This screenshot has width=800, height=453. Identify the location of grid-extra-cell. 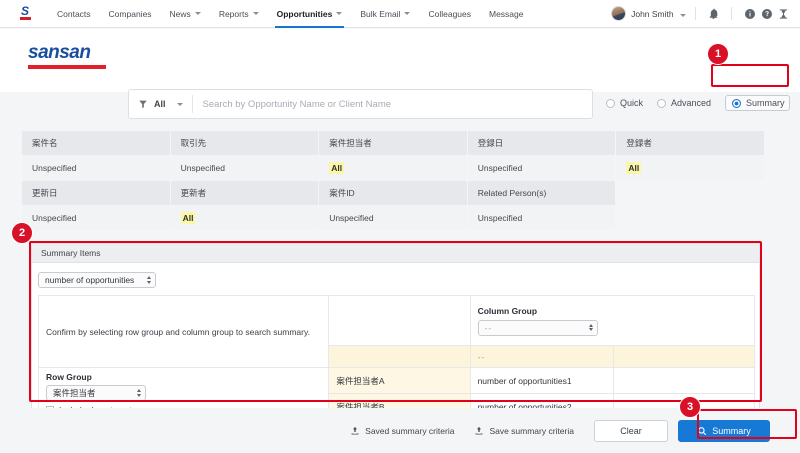
(684, 380).